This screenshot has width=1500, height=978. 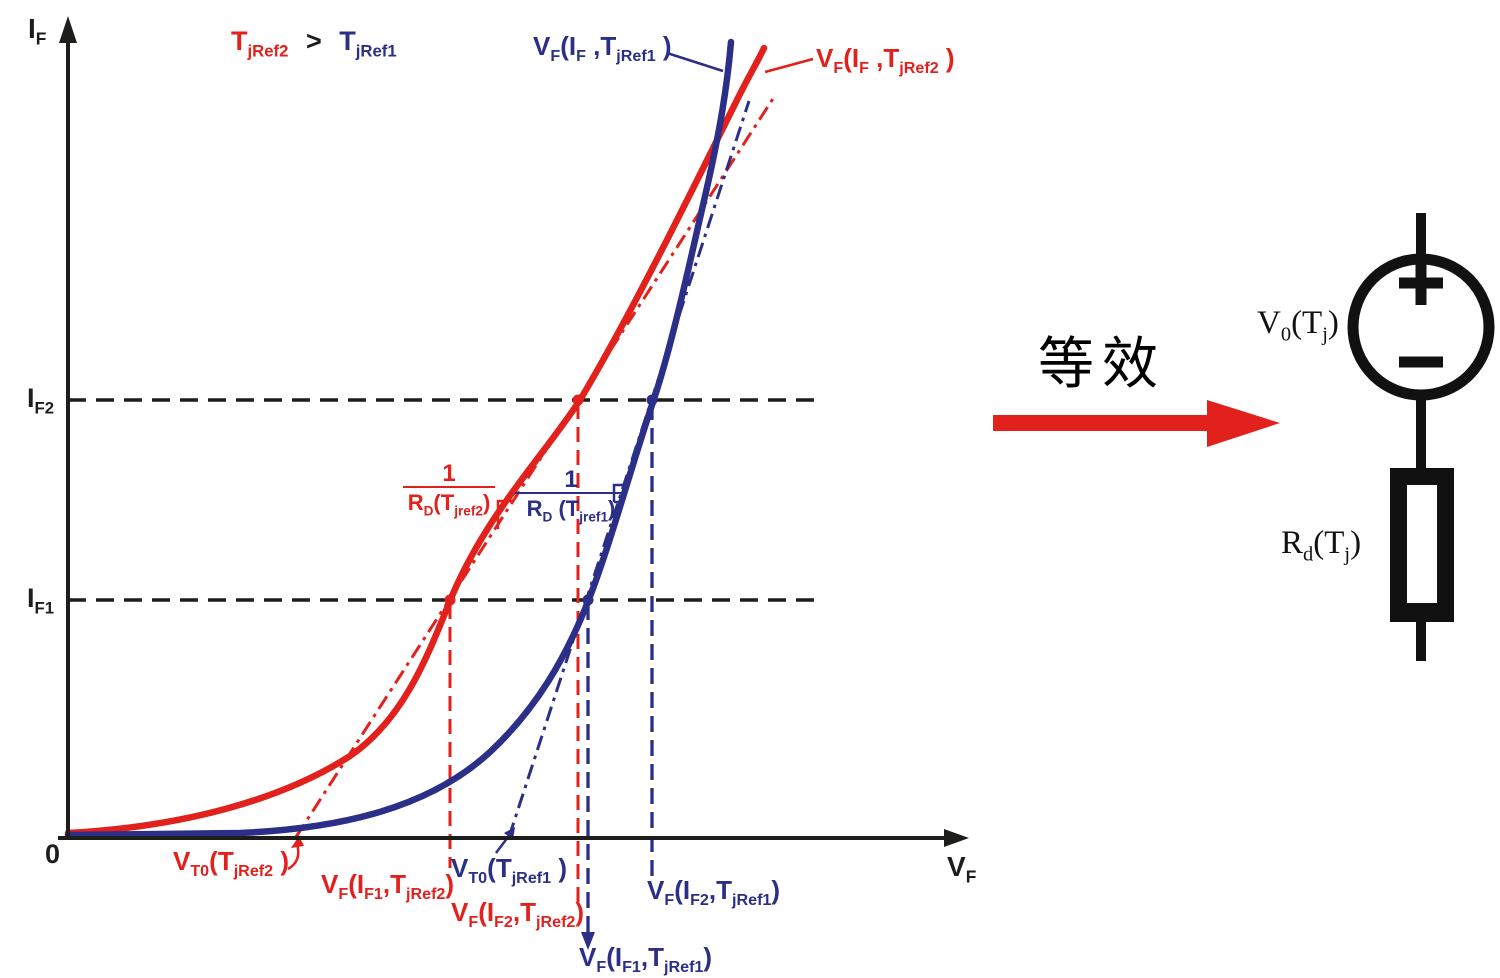 What do you see at coordinates (578, 400) in the screenshot?
I see `red-if2-point` at bounding box center [578, 400].